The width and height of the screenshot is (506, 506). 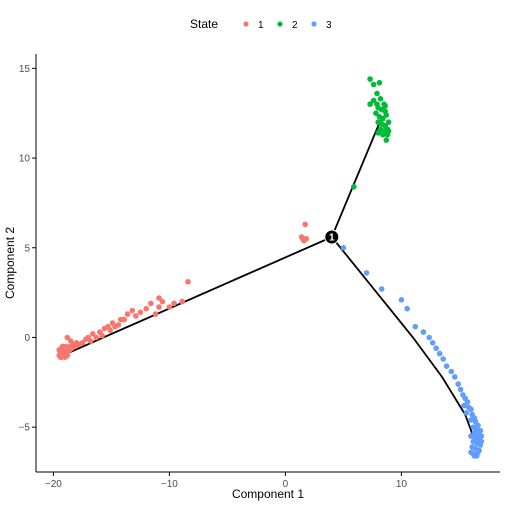 I want to click on branch-node-marker, so click(x=332, y=237).